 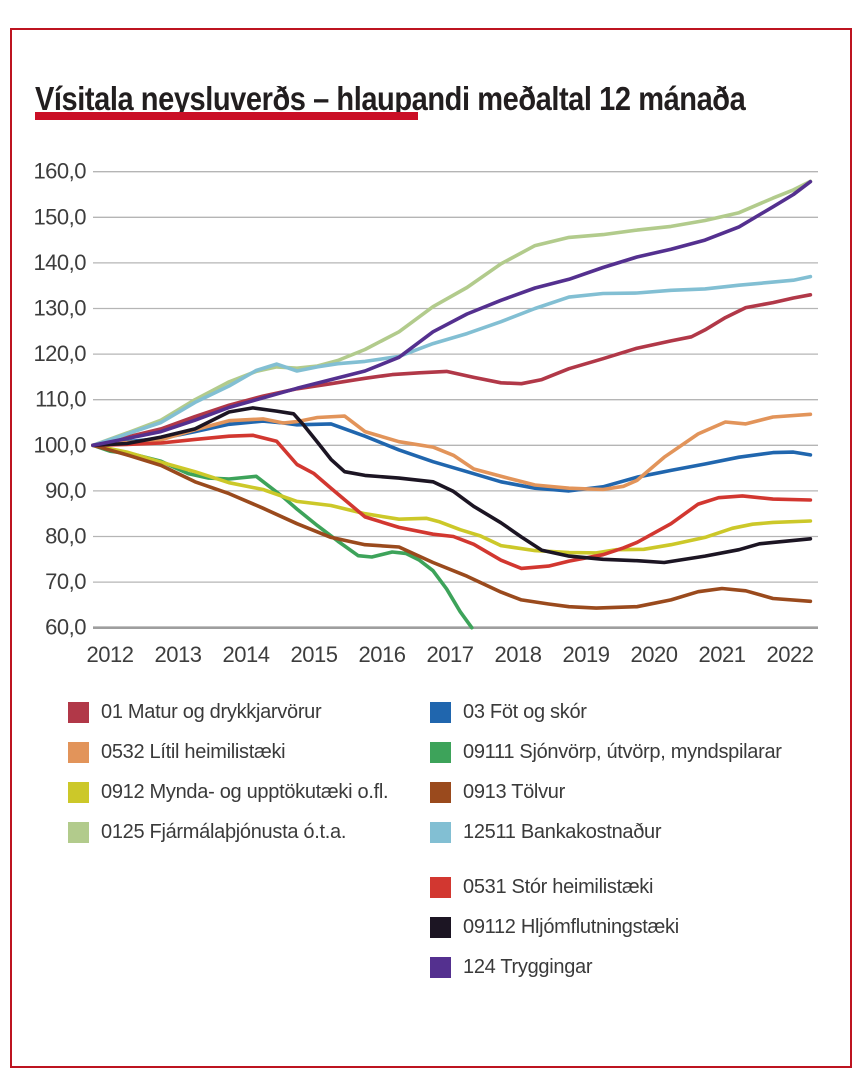 I want to click on legend-item-0912: 0912 Mynda- og upptökutæki o.fl., so click(x=228, y=792).